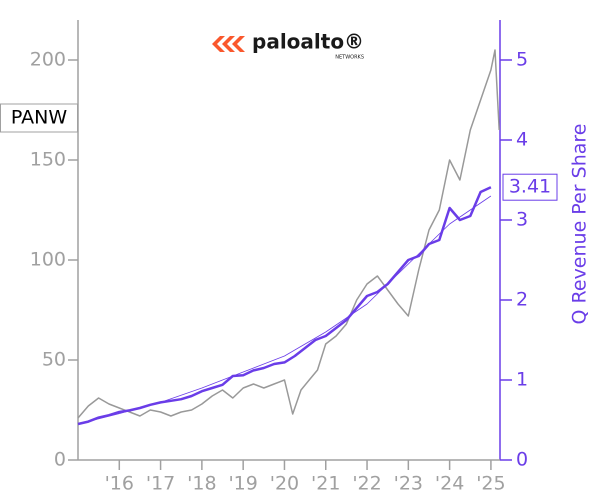 This screenshot has height=500, width=600. I want to click on chart-subtitle: NETWORKS, so click(349, 58).